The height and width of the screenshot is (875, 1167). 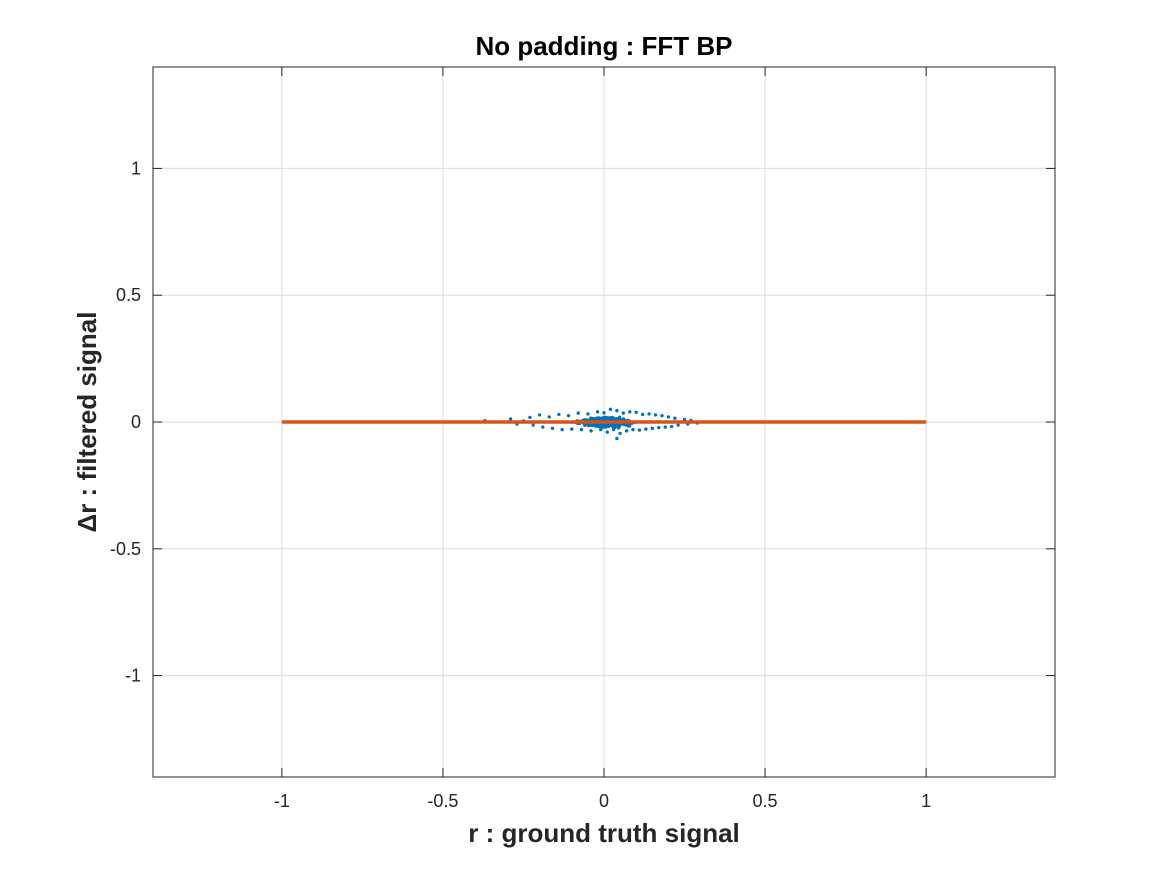 What do you see at coordinates (133, 676) in the screenshot?
I see `y-tick-label: -1` at bounding box center [133, 676].